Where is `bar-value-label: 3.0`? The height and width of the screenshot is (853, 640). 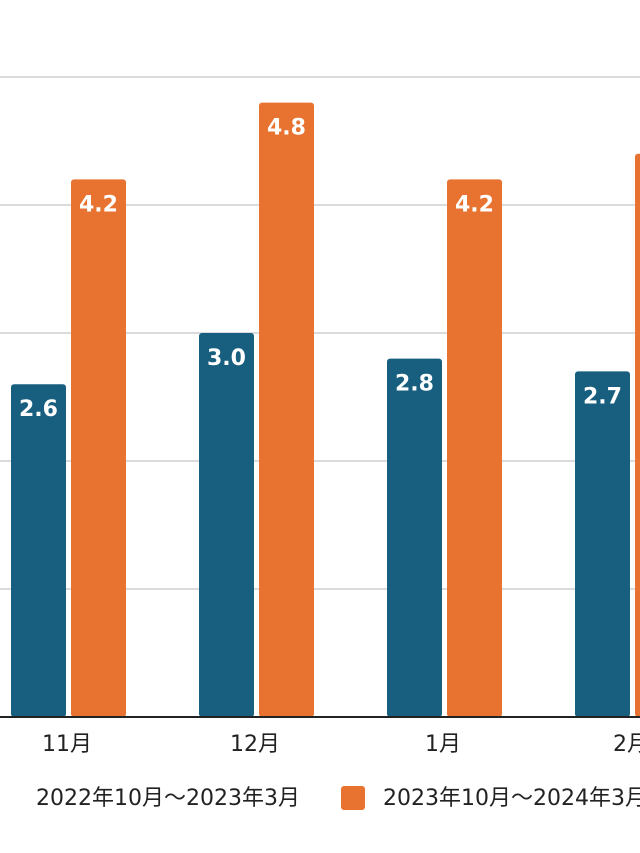 bar-value-label: 3.0 is located at coordinates (226, 358).